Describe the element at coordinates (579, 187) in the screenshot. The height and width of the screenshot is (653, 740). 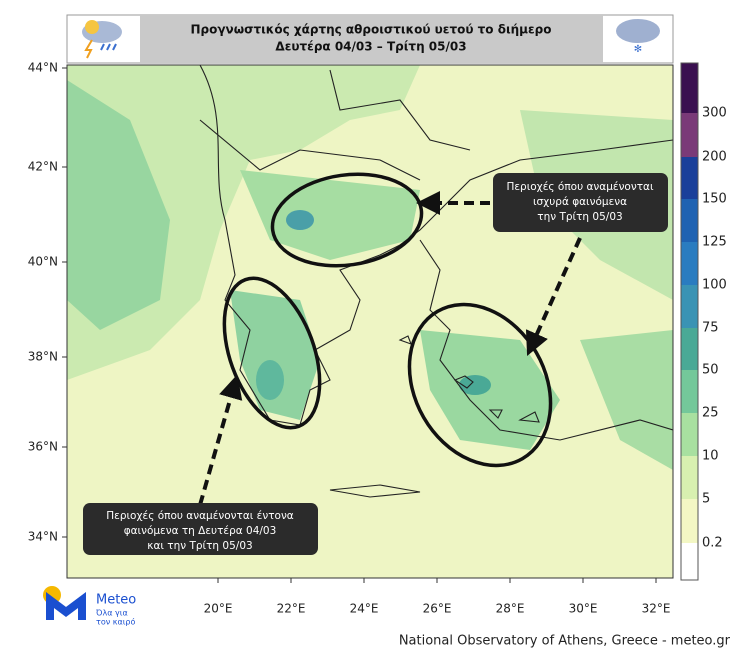
I see `annotation-text: Περιοχές όπου αναμένονται` at that location.